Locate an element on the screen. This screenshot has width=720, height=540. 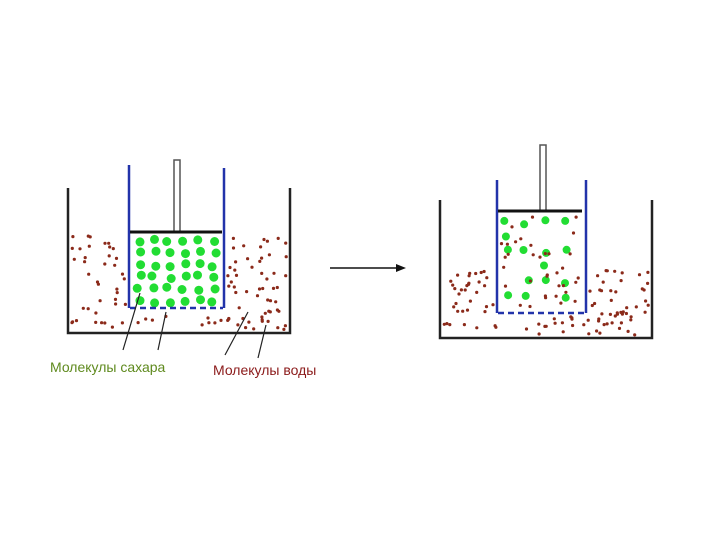
piston-rod is located at coordinates (543, 178).